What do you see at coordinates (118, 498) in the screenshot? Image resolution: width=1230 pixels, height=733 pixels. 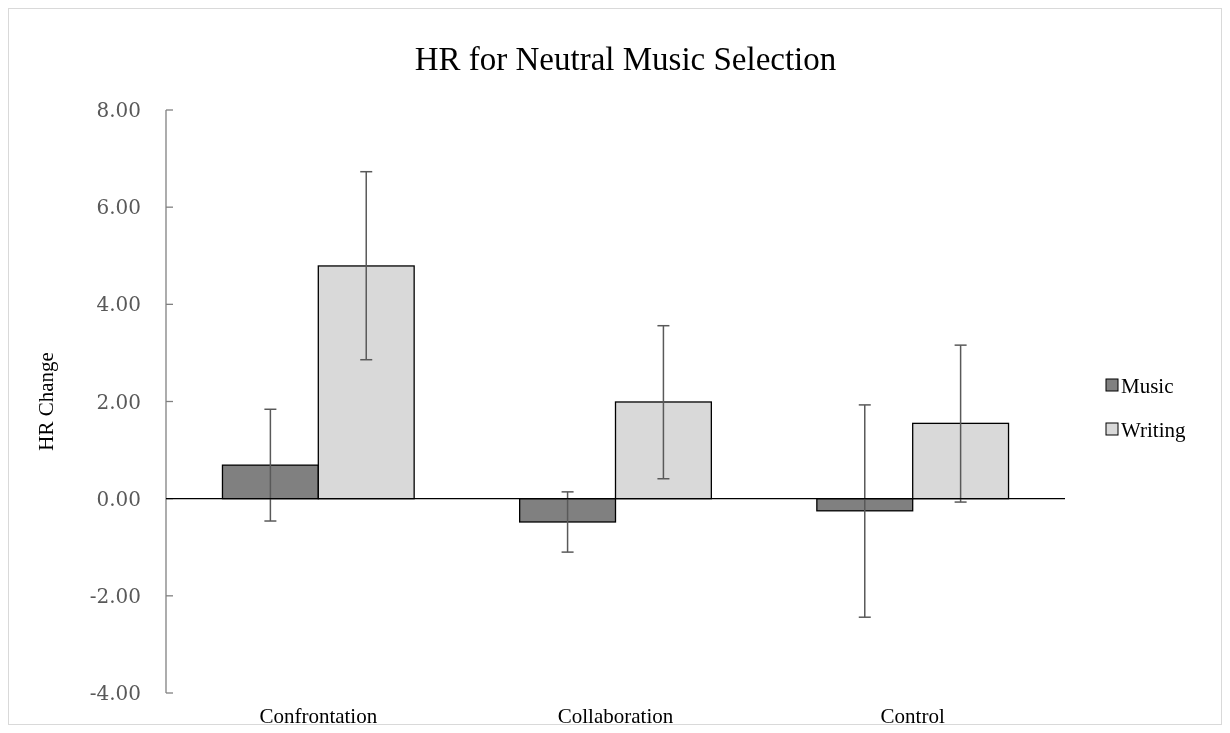 I see `y-tick-label: 0.00` at bounding box center [118, 498].